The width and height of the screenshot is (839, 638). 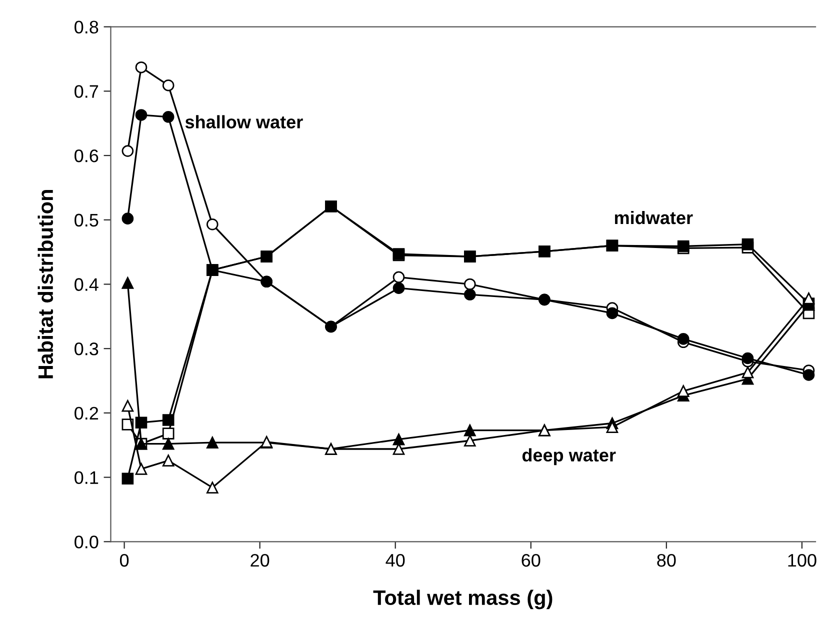 What do you see at coordinates (666, 560) in the screenshot?
I see `x-tick-label: 80` at bounding box center [666, 560].